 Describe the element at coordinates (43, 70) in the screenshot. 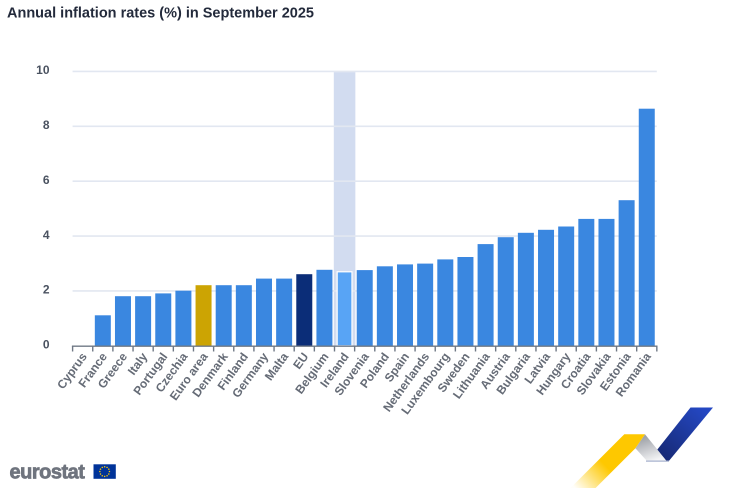

I see `svg-text: 10` at that location.